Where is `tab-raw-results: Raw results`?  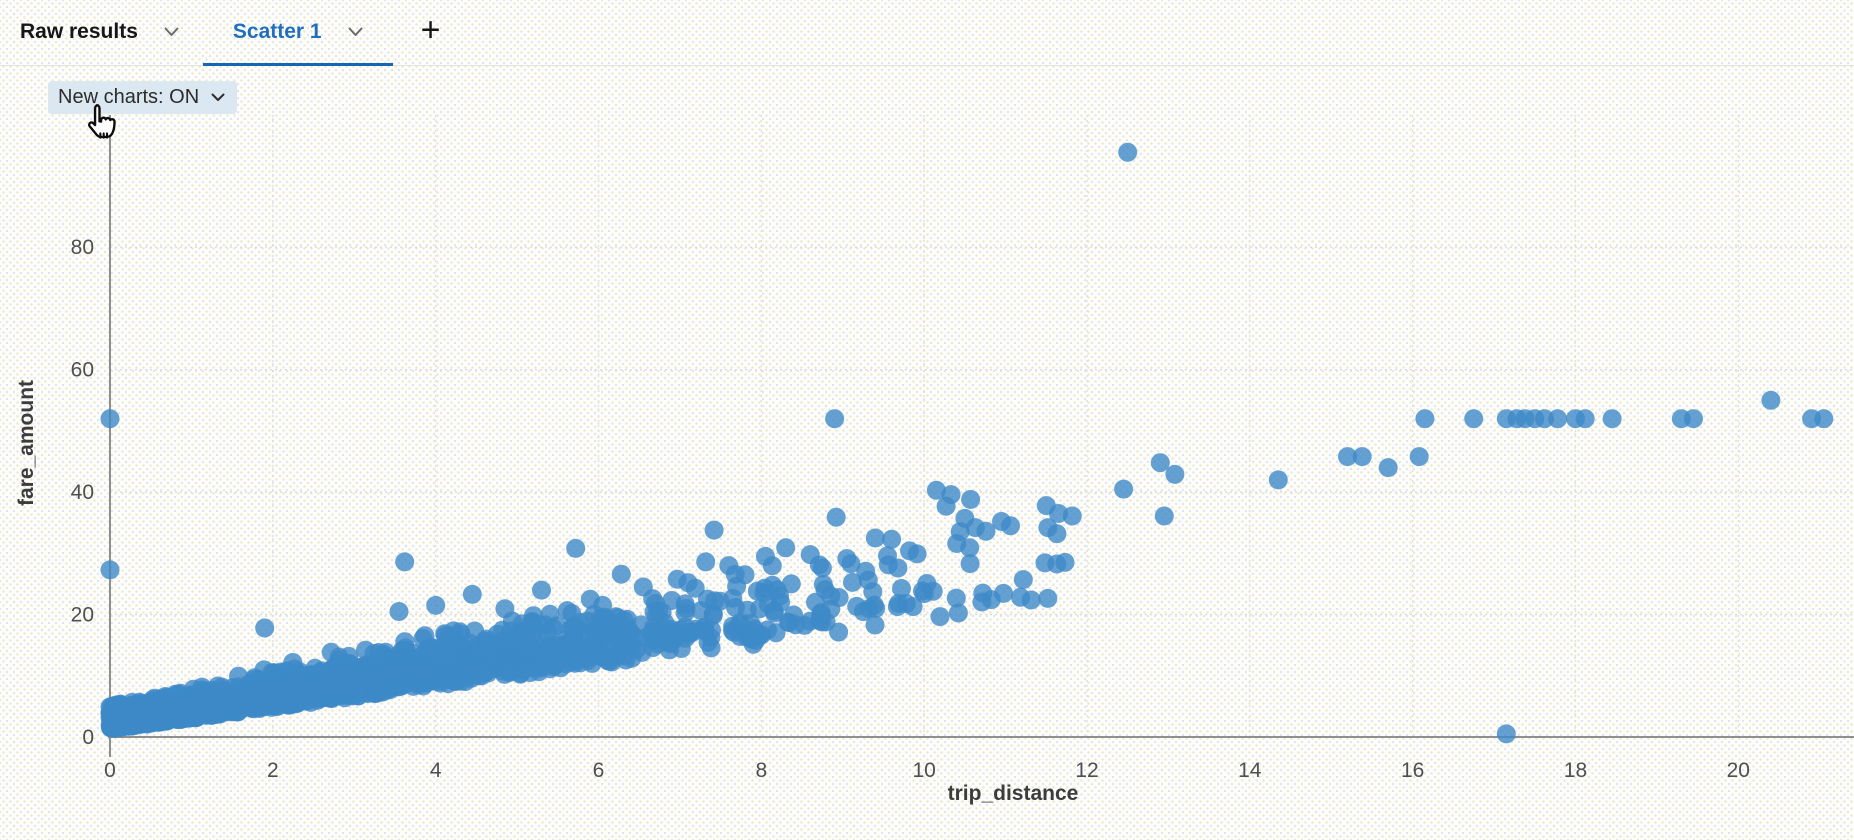 tab-raw-results: Raw results is located at coordinates (99, 33).